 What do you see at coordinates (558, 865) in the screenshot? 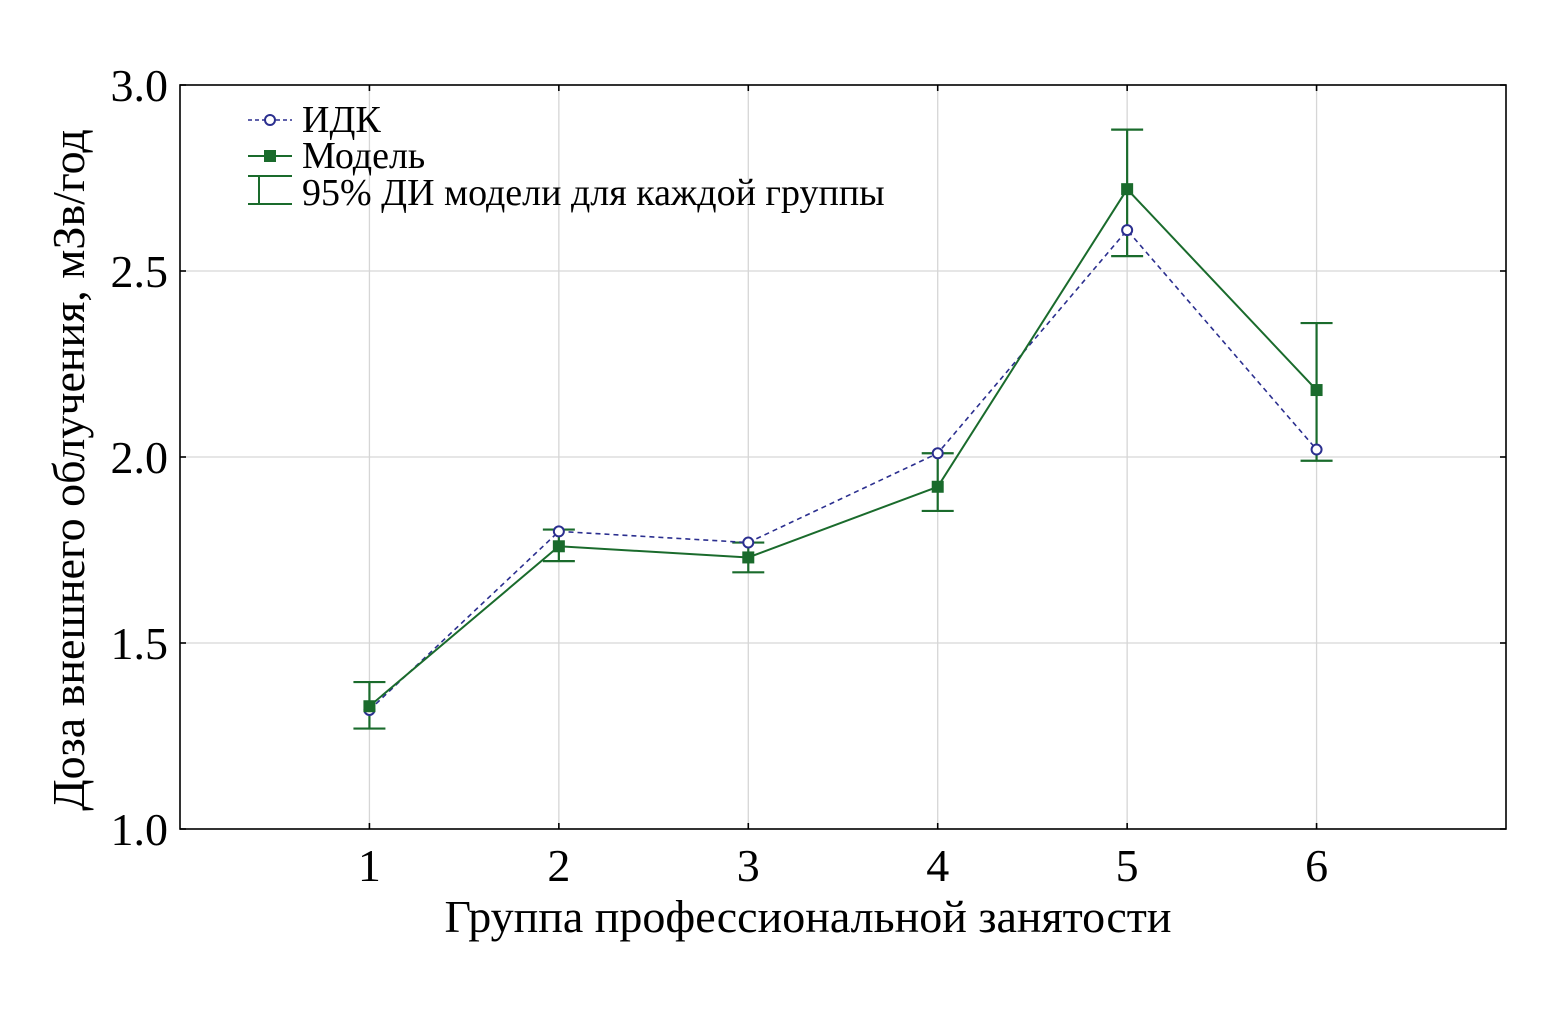
I see `x-tick-label: 2` at bounding box center [558, 865].